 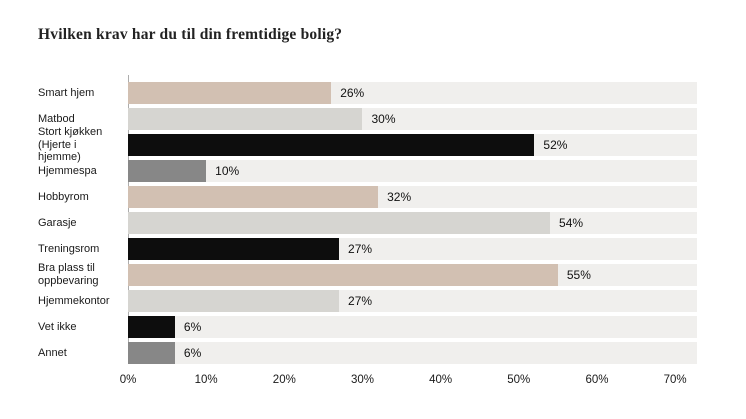 What do you see at coordinates (70, 144) in the screenshot?
I see `category-label: Stort kjøkken (Hjerte i hjemme)` at bounding box center [70, 144].